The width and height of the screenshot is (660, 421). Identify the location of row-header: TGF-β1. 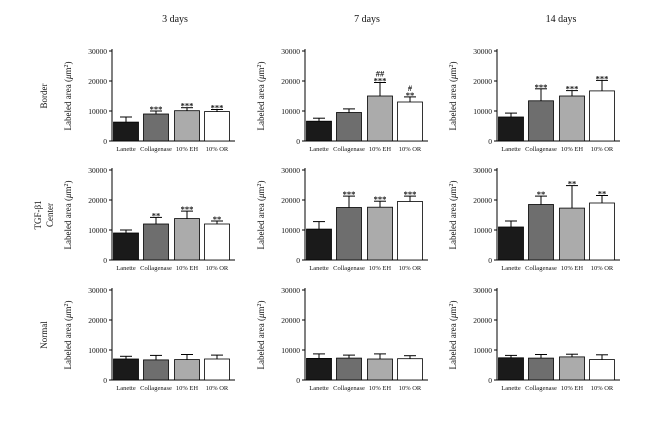
(38, 214).